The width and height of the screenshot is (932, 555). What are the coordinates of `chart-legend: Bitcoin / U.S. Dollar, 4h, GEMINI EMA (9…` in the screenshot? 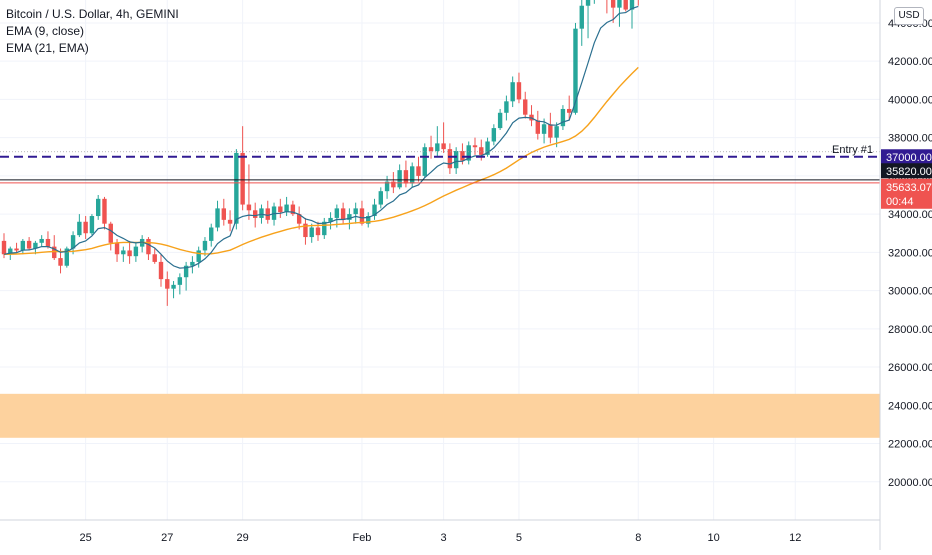 It's located at (92, 31).